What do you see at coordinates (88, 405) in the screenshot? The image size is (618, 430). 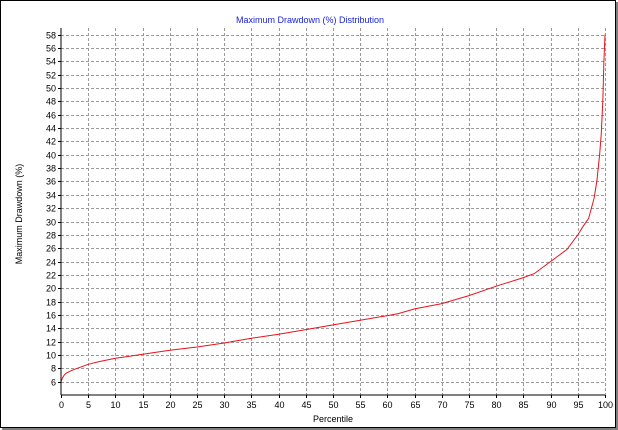 I see `x-tick-label: 5` at bounding box center [88, 405].